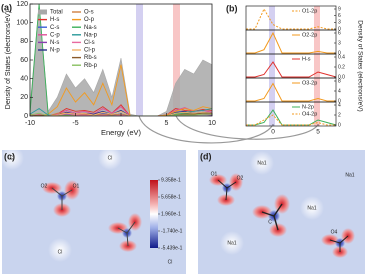  What do you see at coordinates (339, 9) in the screenshot?
I see `y-tick-label: 9` at bounding box center [339, 9].